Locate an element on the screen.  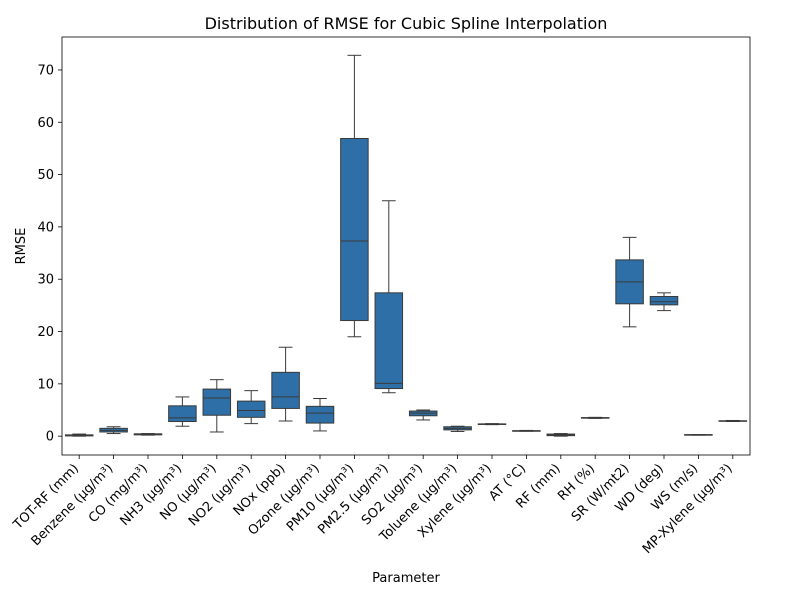
y-tick-label: 30 is located at coordinates (45, 280).